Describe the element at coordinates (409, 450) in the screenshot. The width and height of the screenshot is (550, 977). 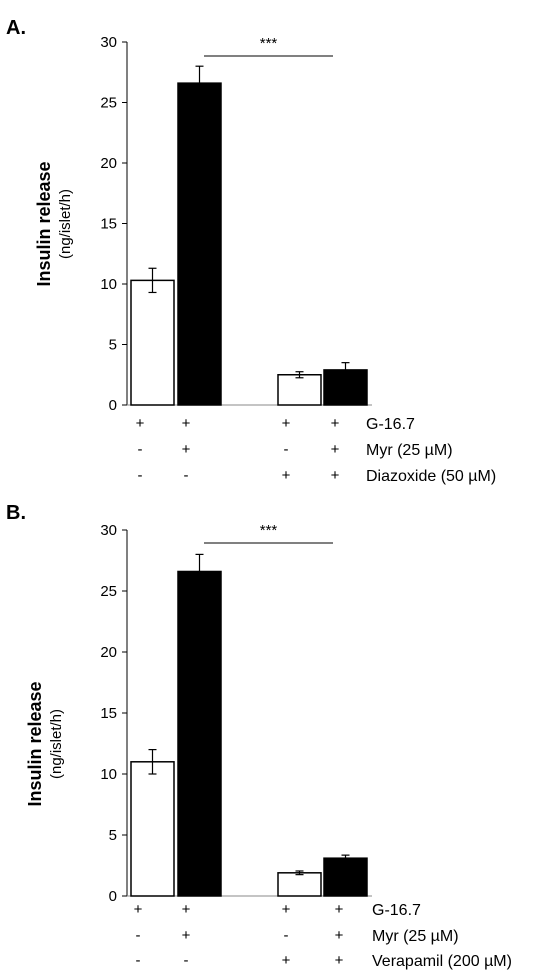
I see `panel-a-condition-label: Myr (25 µM)` at that location.